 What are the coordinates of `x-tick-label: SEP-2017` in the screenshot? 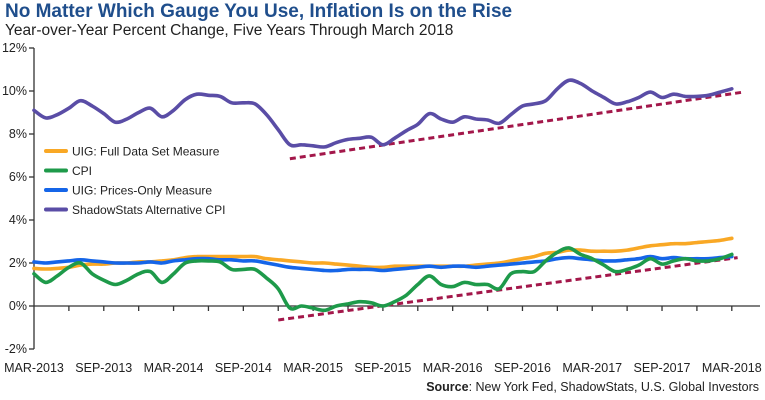 It's located at (662, 368).